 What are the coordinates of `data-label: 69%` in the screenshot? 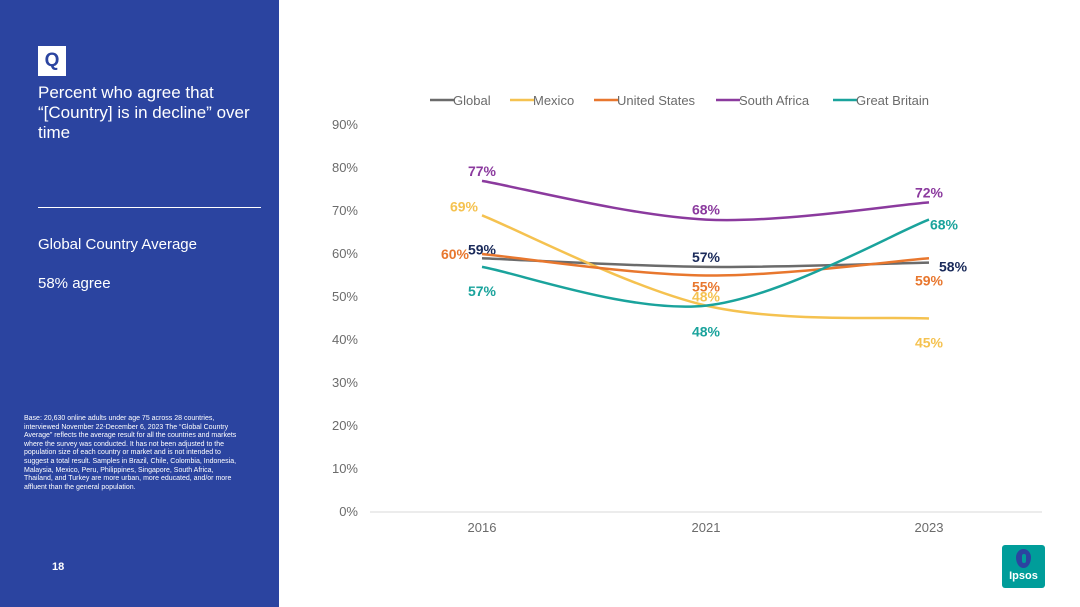 It's located at (464, 206).